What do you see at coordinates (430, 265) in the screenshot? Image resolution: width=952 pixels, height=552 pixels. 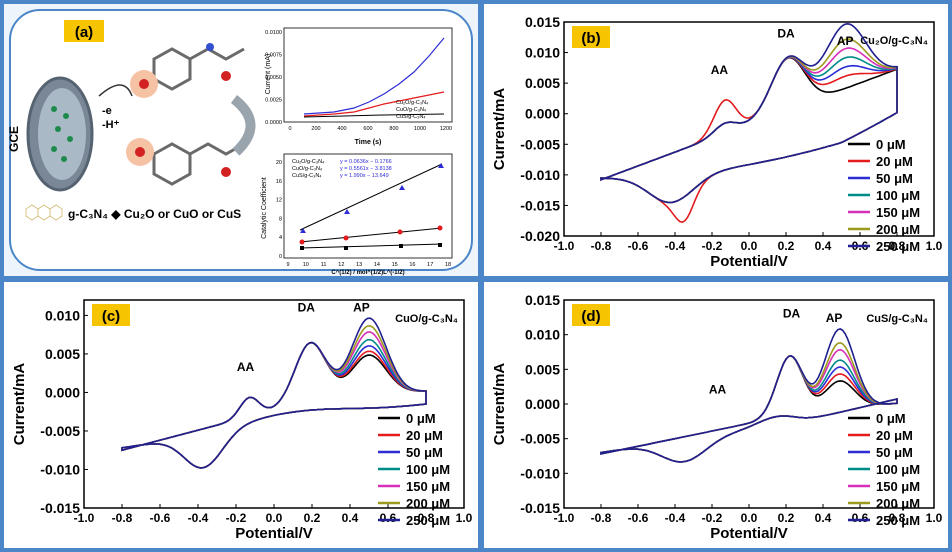 I see `inset2-xtick: 17` at bounding box center [430, 265].